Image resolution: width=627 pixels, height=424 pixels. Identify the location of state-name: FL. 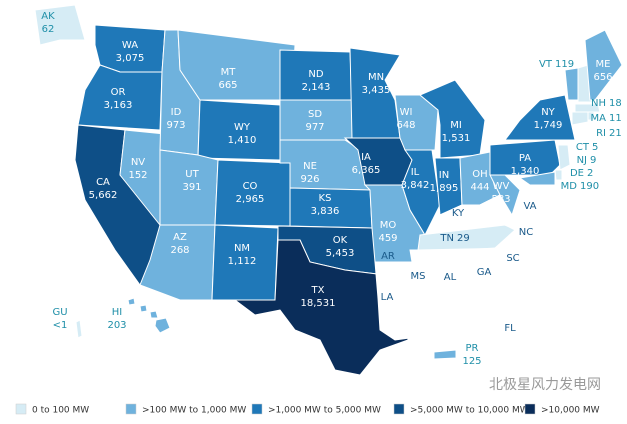
(510, 328).